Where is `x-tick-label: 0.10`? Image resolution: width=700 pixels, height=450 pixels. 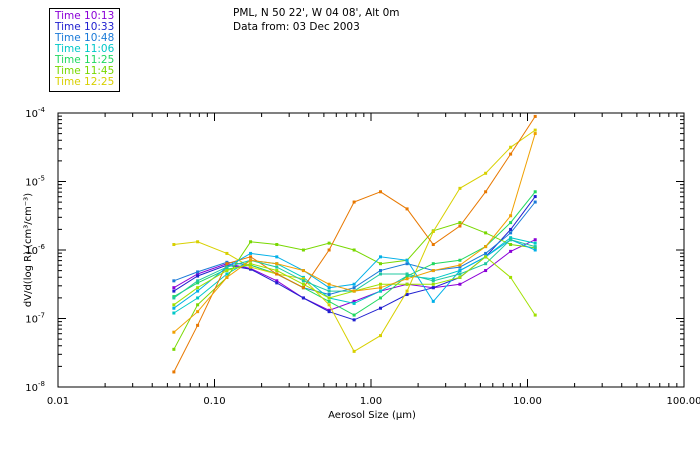 x-tick-label: 0.10 is located at coordinates (214, 401).